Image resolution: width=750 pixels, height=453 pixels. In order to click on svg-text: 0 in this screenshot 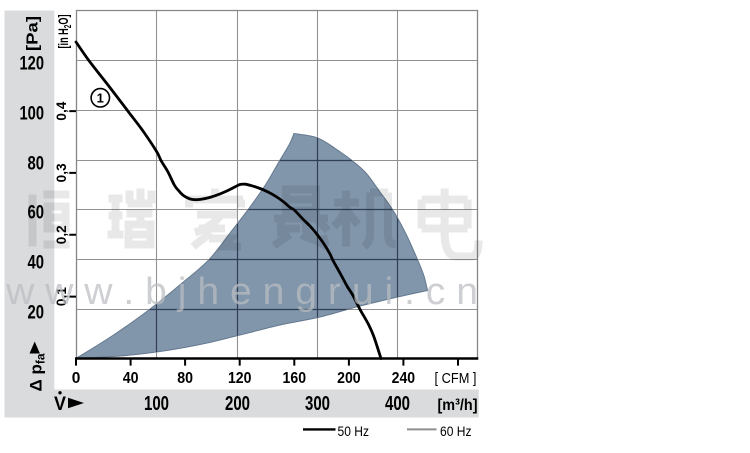, I will do `click(76, 378)`.